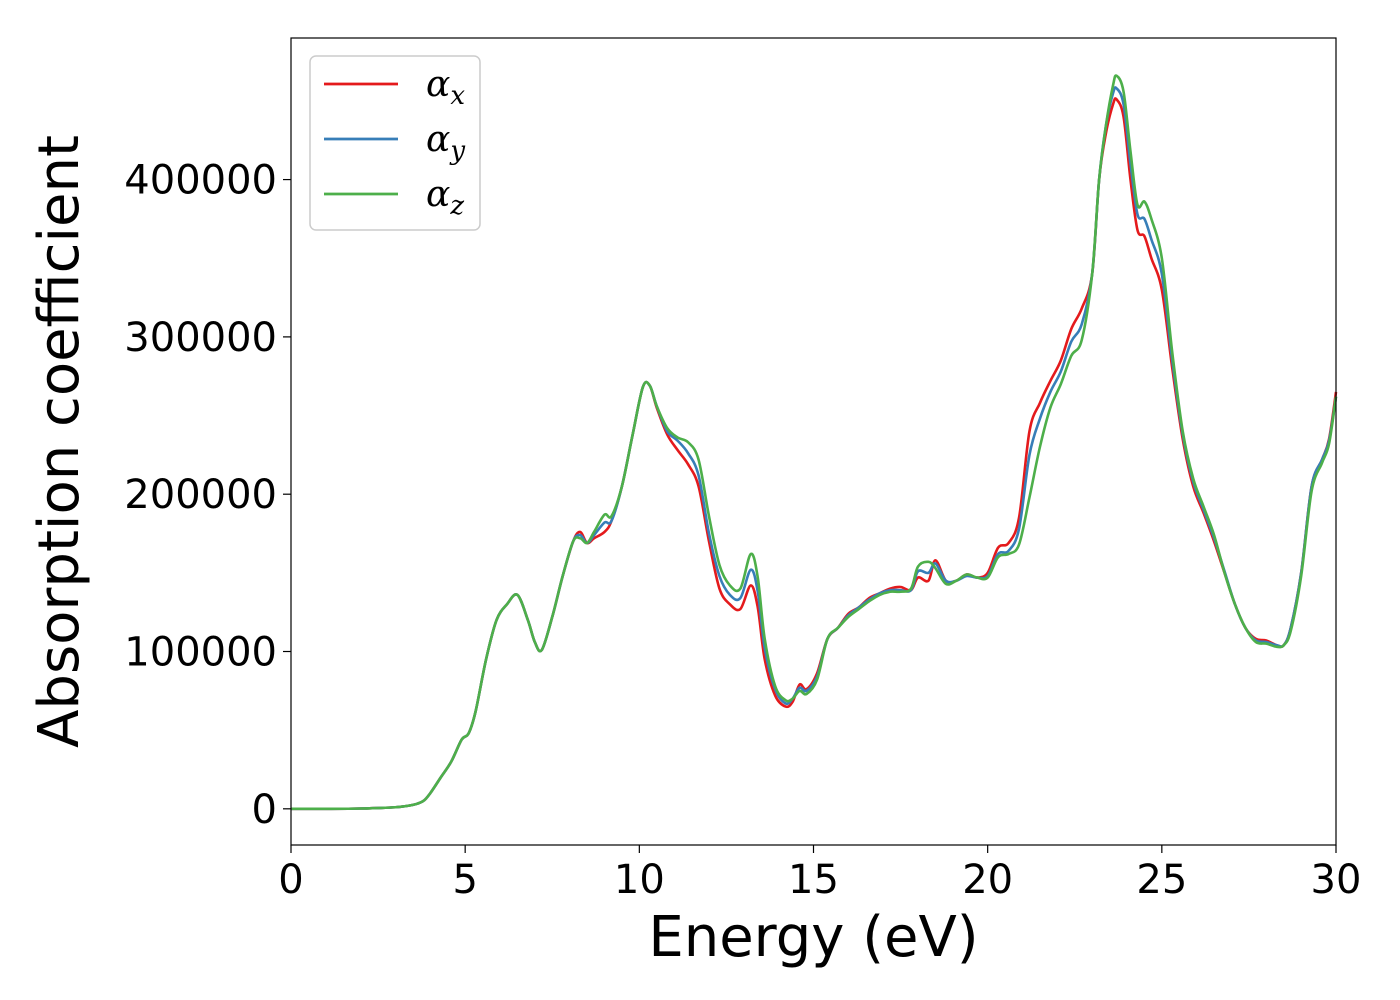  What do you see at coordinates (200, 338) in the screenshot?
I see `y-tick-label: 300000` at bounding box center [200, 338].